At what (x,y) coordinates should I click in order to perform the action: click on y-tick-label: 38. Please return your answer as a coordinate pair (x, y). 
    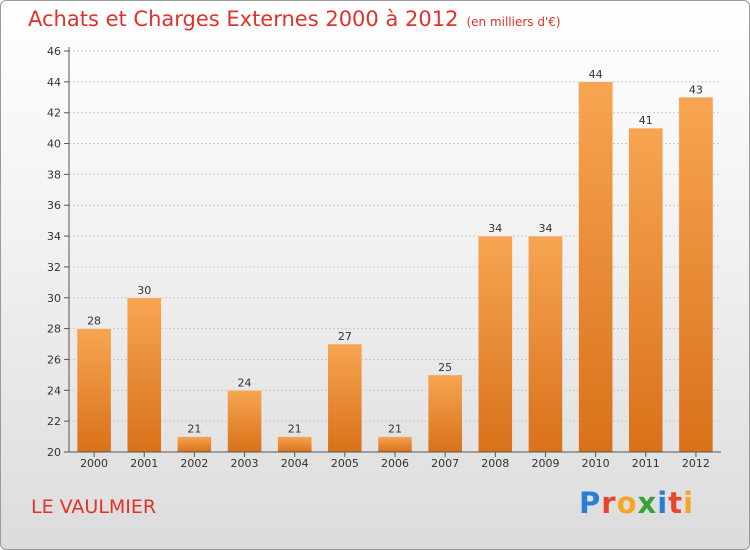
    Looking at the image, I should click on (54, 174).